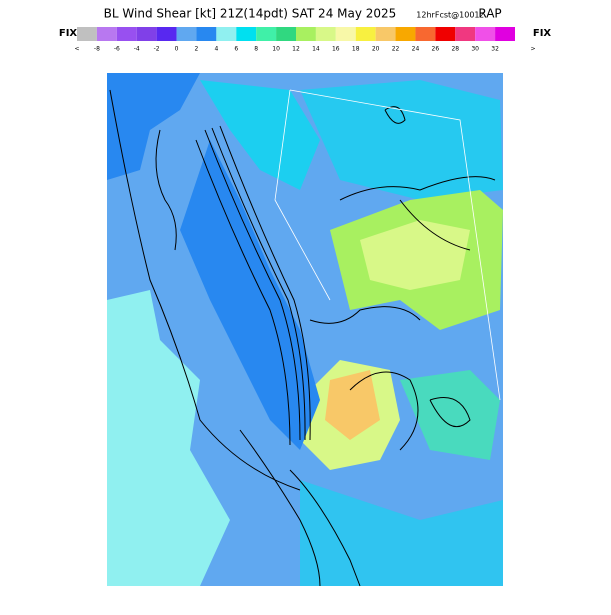  Describe the element at coordinates (76, 49) in the screenshot. I see `colorbar-low: <` at that location.